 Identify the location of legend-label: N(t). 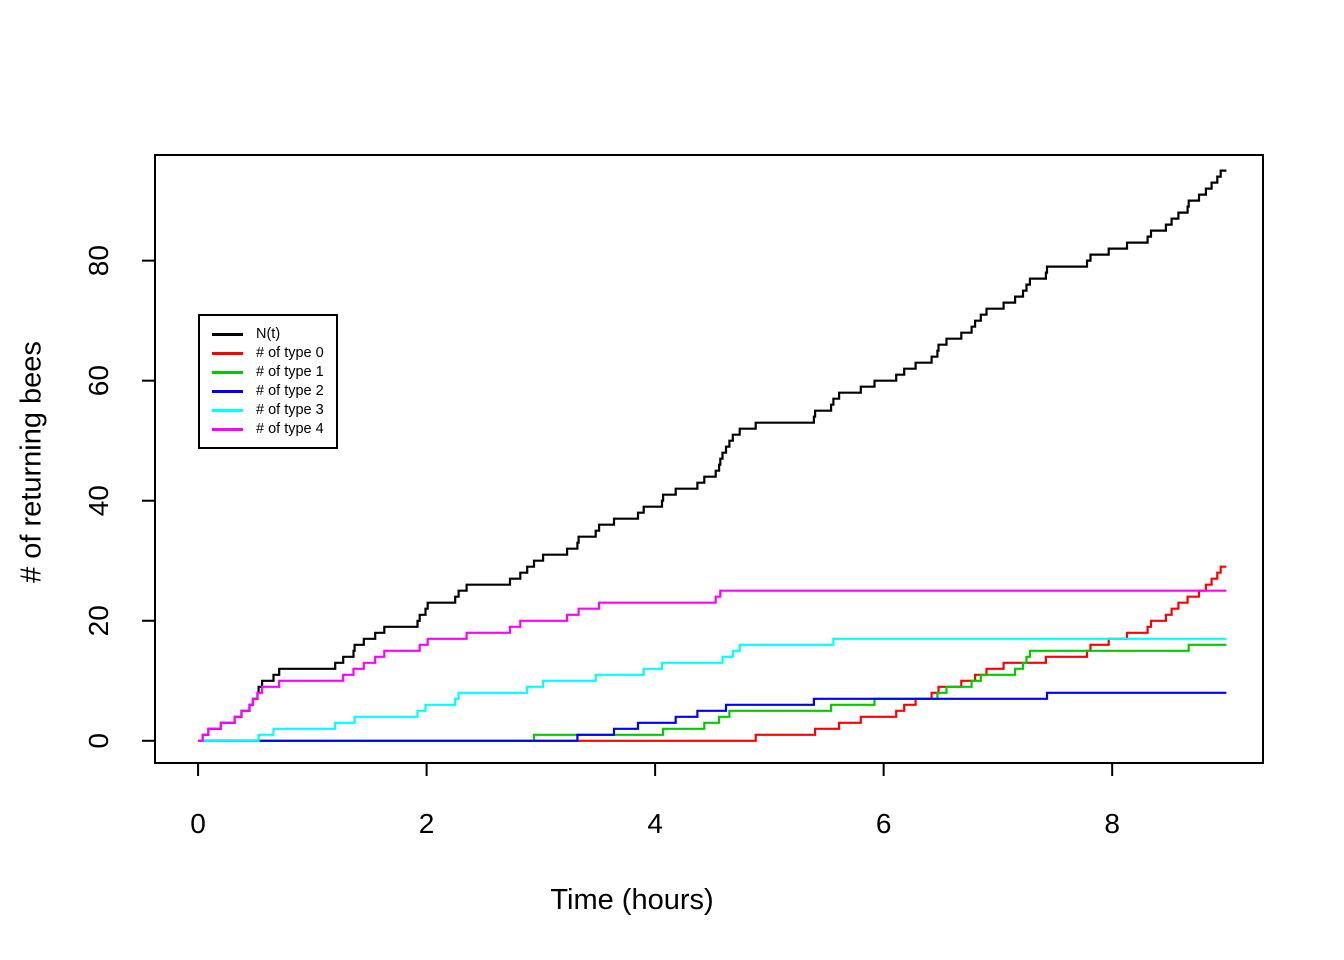
(268, 334).